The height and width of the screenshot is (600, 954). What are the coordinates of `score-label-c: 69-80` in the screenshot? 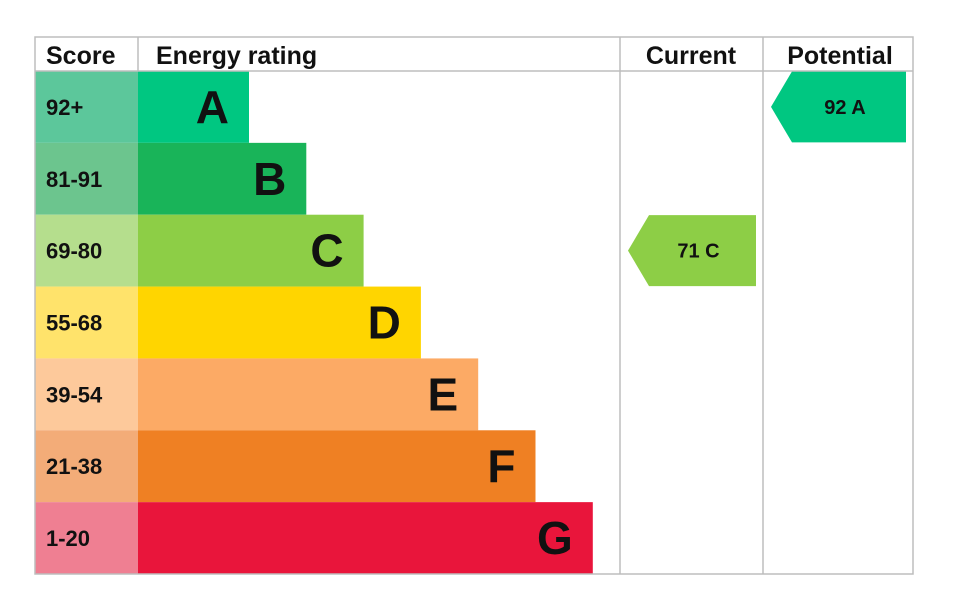 It's located at (74, 251).